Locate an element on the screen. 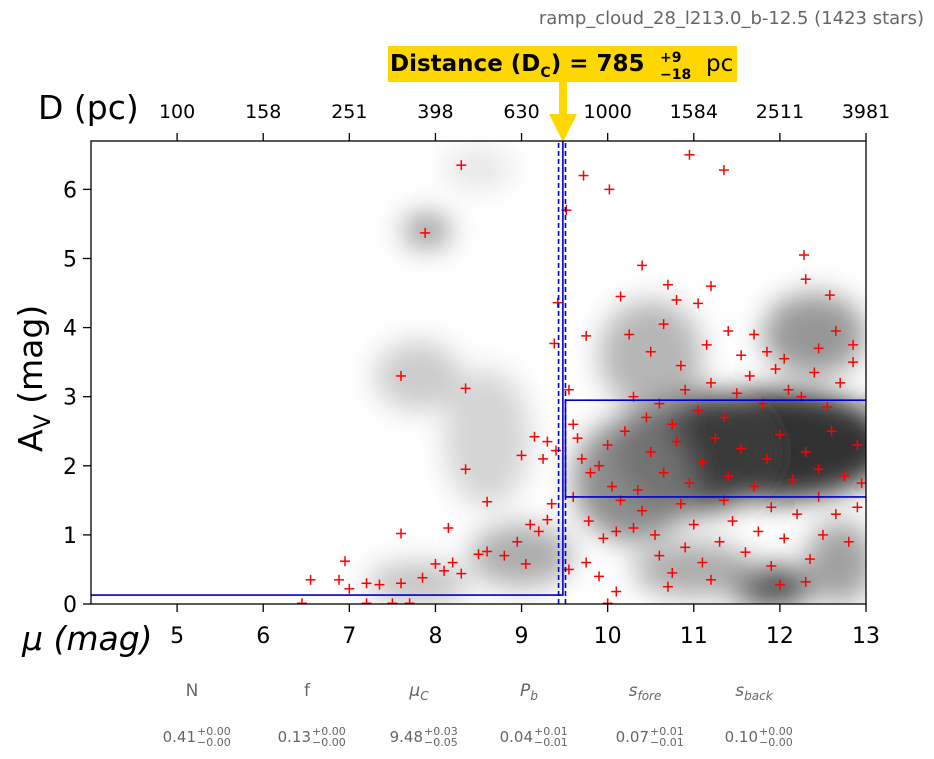 The height and width of the screenshot is (759, 934). y-tick-label-4: 4 is located at coordinates (70, 329).